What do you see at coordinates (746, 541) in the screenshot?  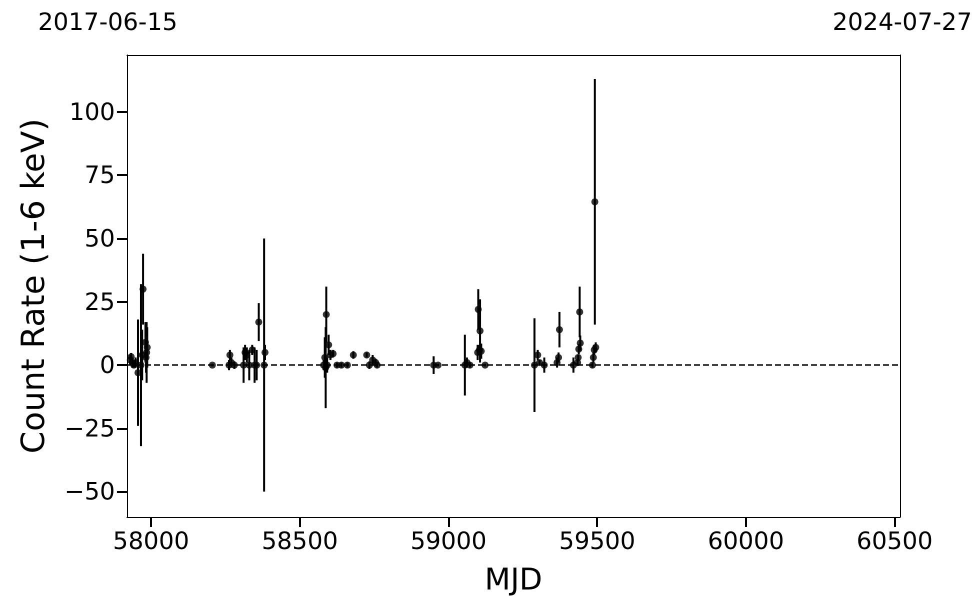 I see `x-tick-label: 60000` at bounding box center [746, 541].